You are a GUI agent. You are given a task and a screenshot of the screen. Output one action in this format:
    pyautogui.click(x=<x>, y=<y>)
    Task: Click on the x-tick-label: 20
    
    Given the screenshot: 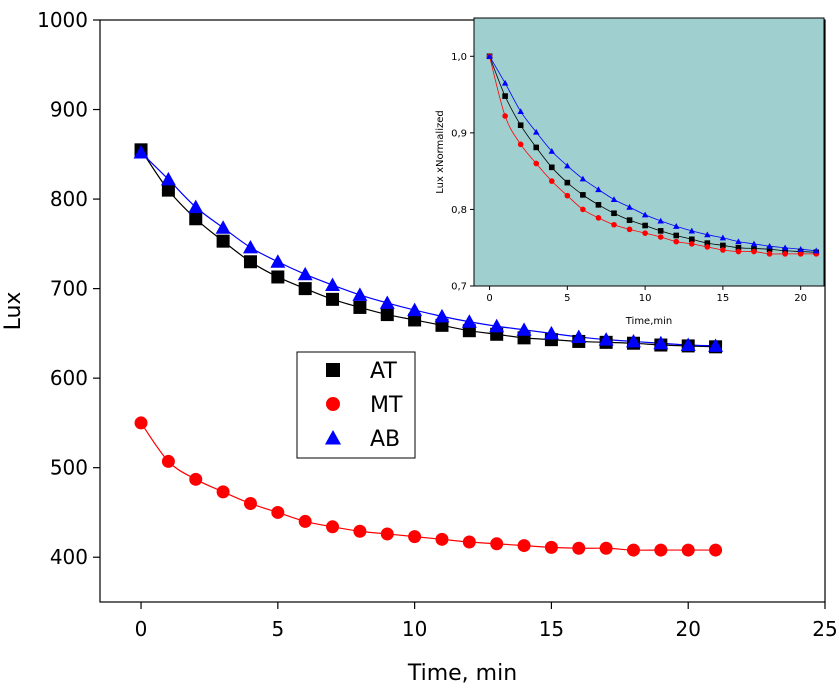 What is the action you would take?
    pyautogui.click(x=687, y=629)
    